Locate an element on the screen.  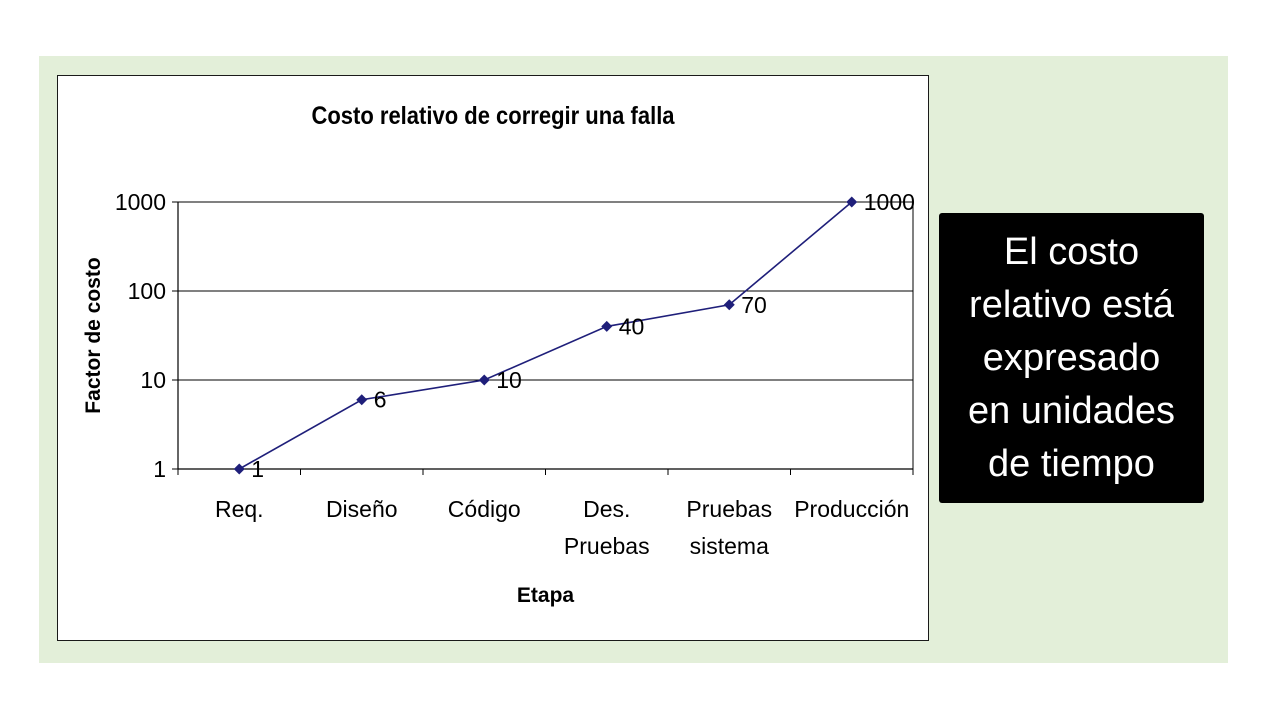
data-label: 10 is located at coordinates (509, 380).